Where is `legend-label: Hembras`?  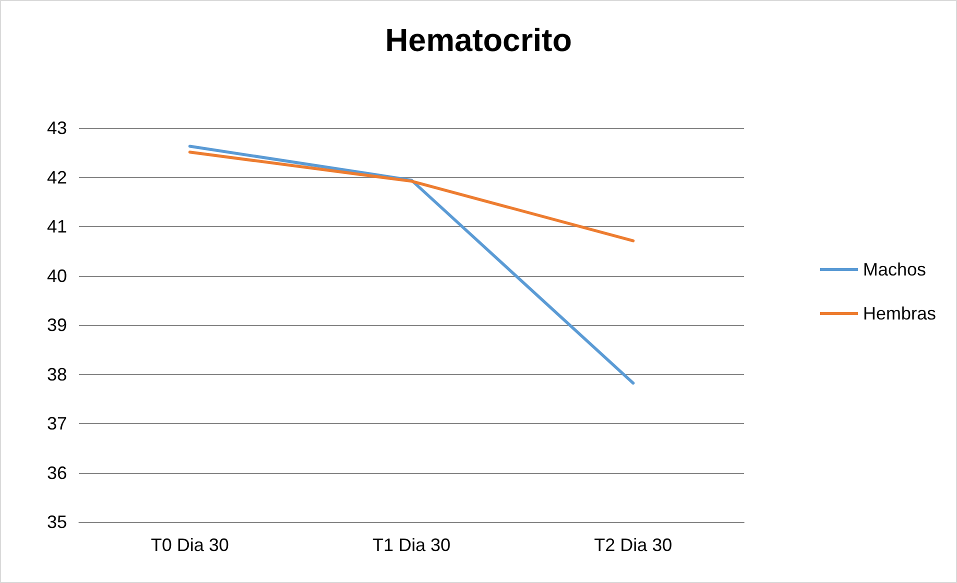 legend-label: Hembras is located at coordinates (899, 314).